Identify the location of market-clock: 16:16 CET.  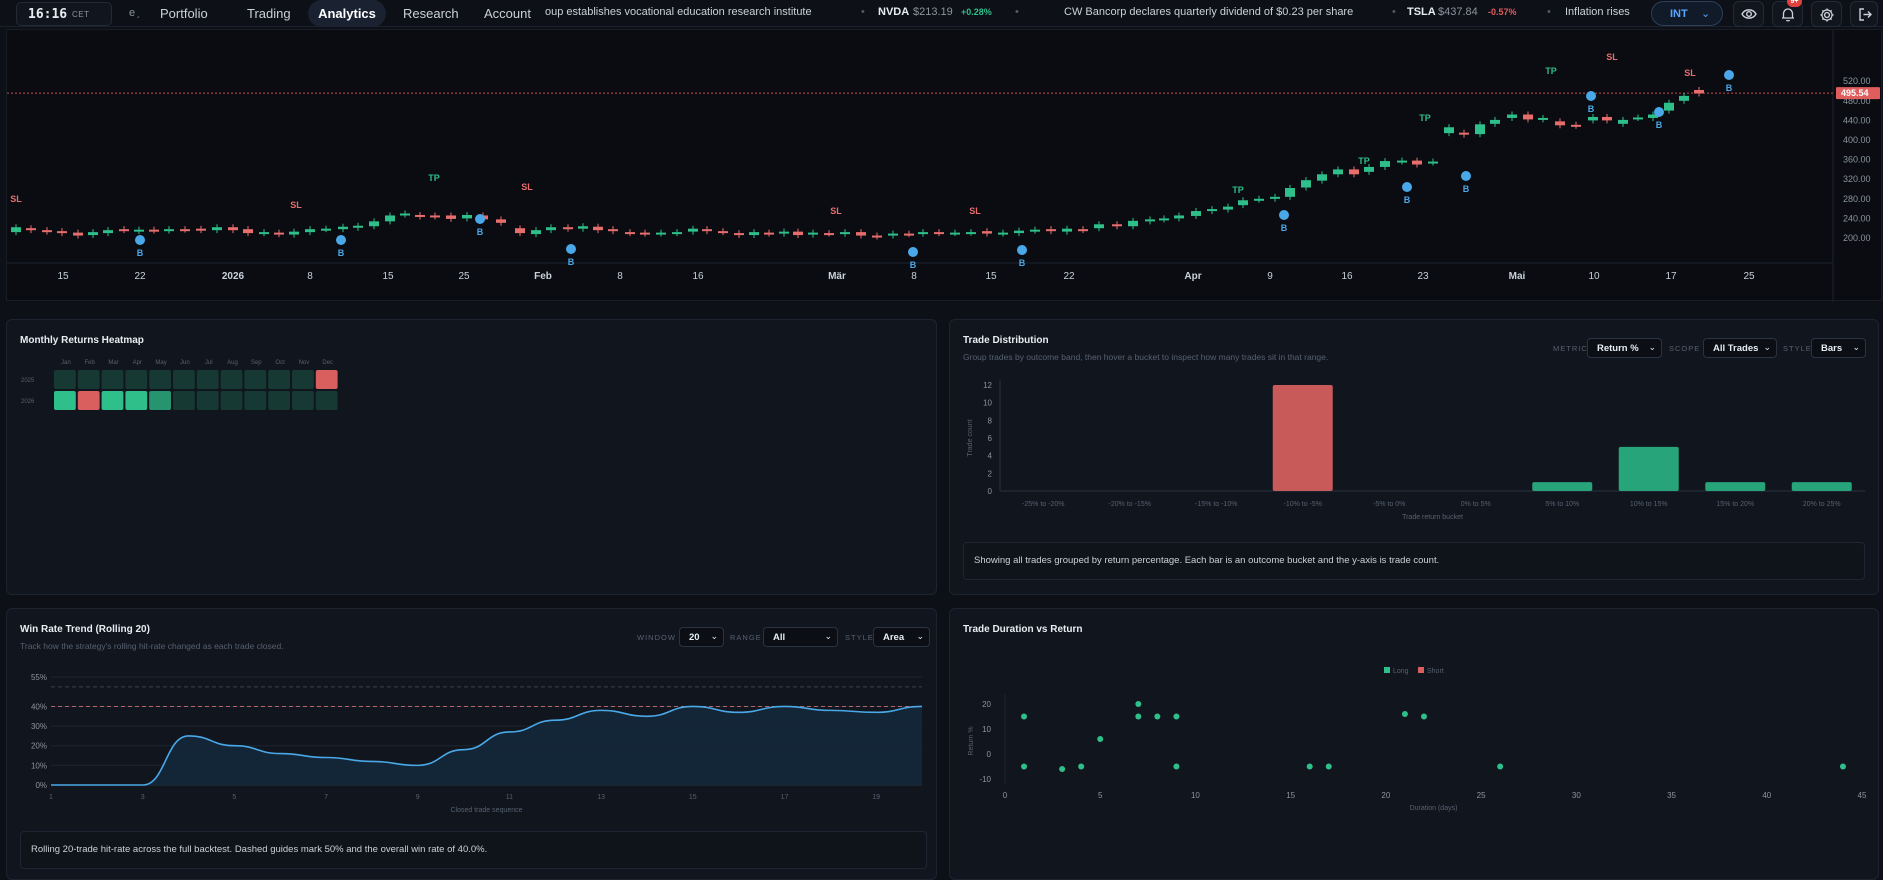
(64, 14).